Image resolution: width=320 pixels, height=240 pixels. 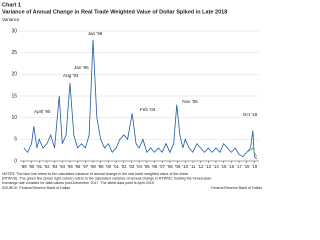 What do you see at coordinates (139, 166) in the screenshot?
I see `x-tick-label: '04` at bounding box center [139, 166].